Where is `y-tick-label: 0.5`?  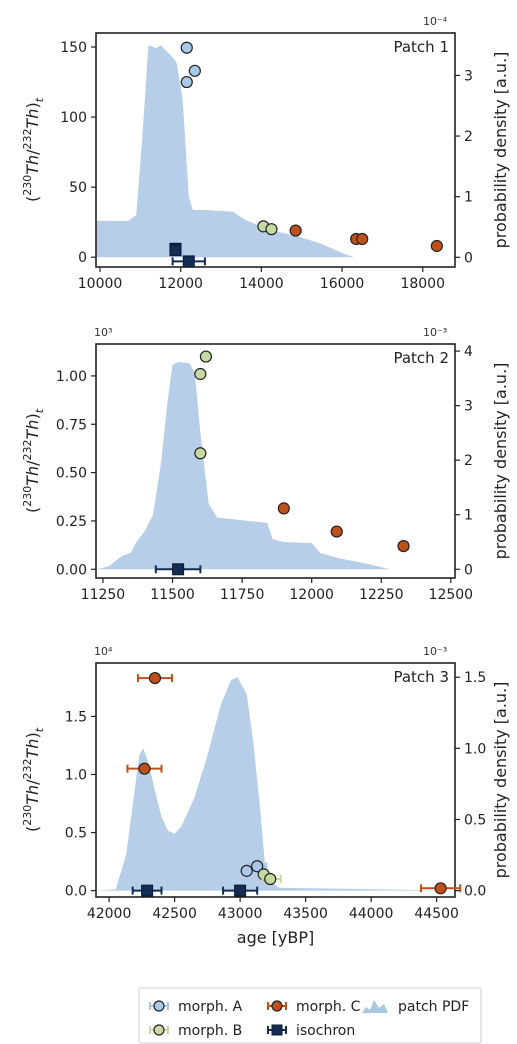 y-tick-label: 0.5 is located at coordinates (76, 834).